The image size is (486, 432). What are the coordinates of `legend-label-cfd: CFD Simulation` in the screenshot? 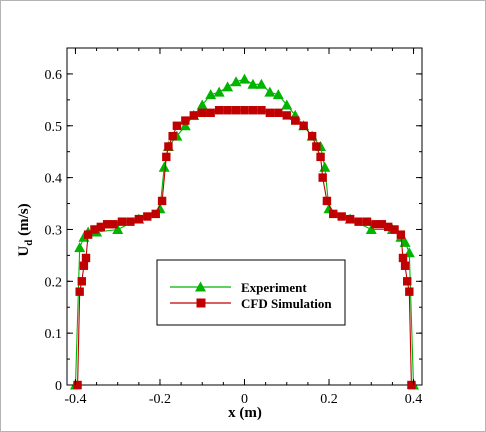 It's located at (286, 303).